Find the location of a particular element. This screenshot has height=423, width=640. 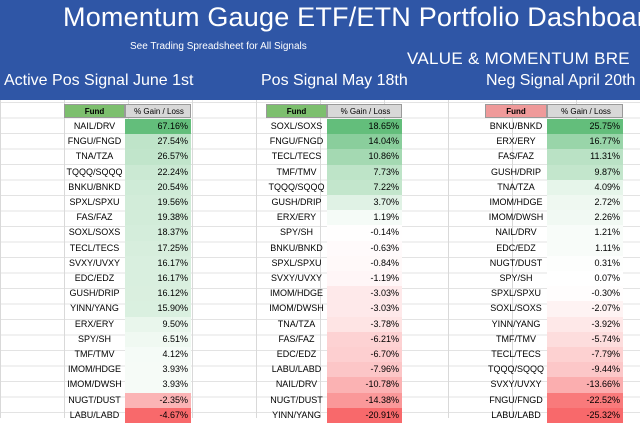

pct-cell: 11.31% is located at coordinates (585, 157).